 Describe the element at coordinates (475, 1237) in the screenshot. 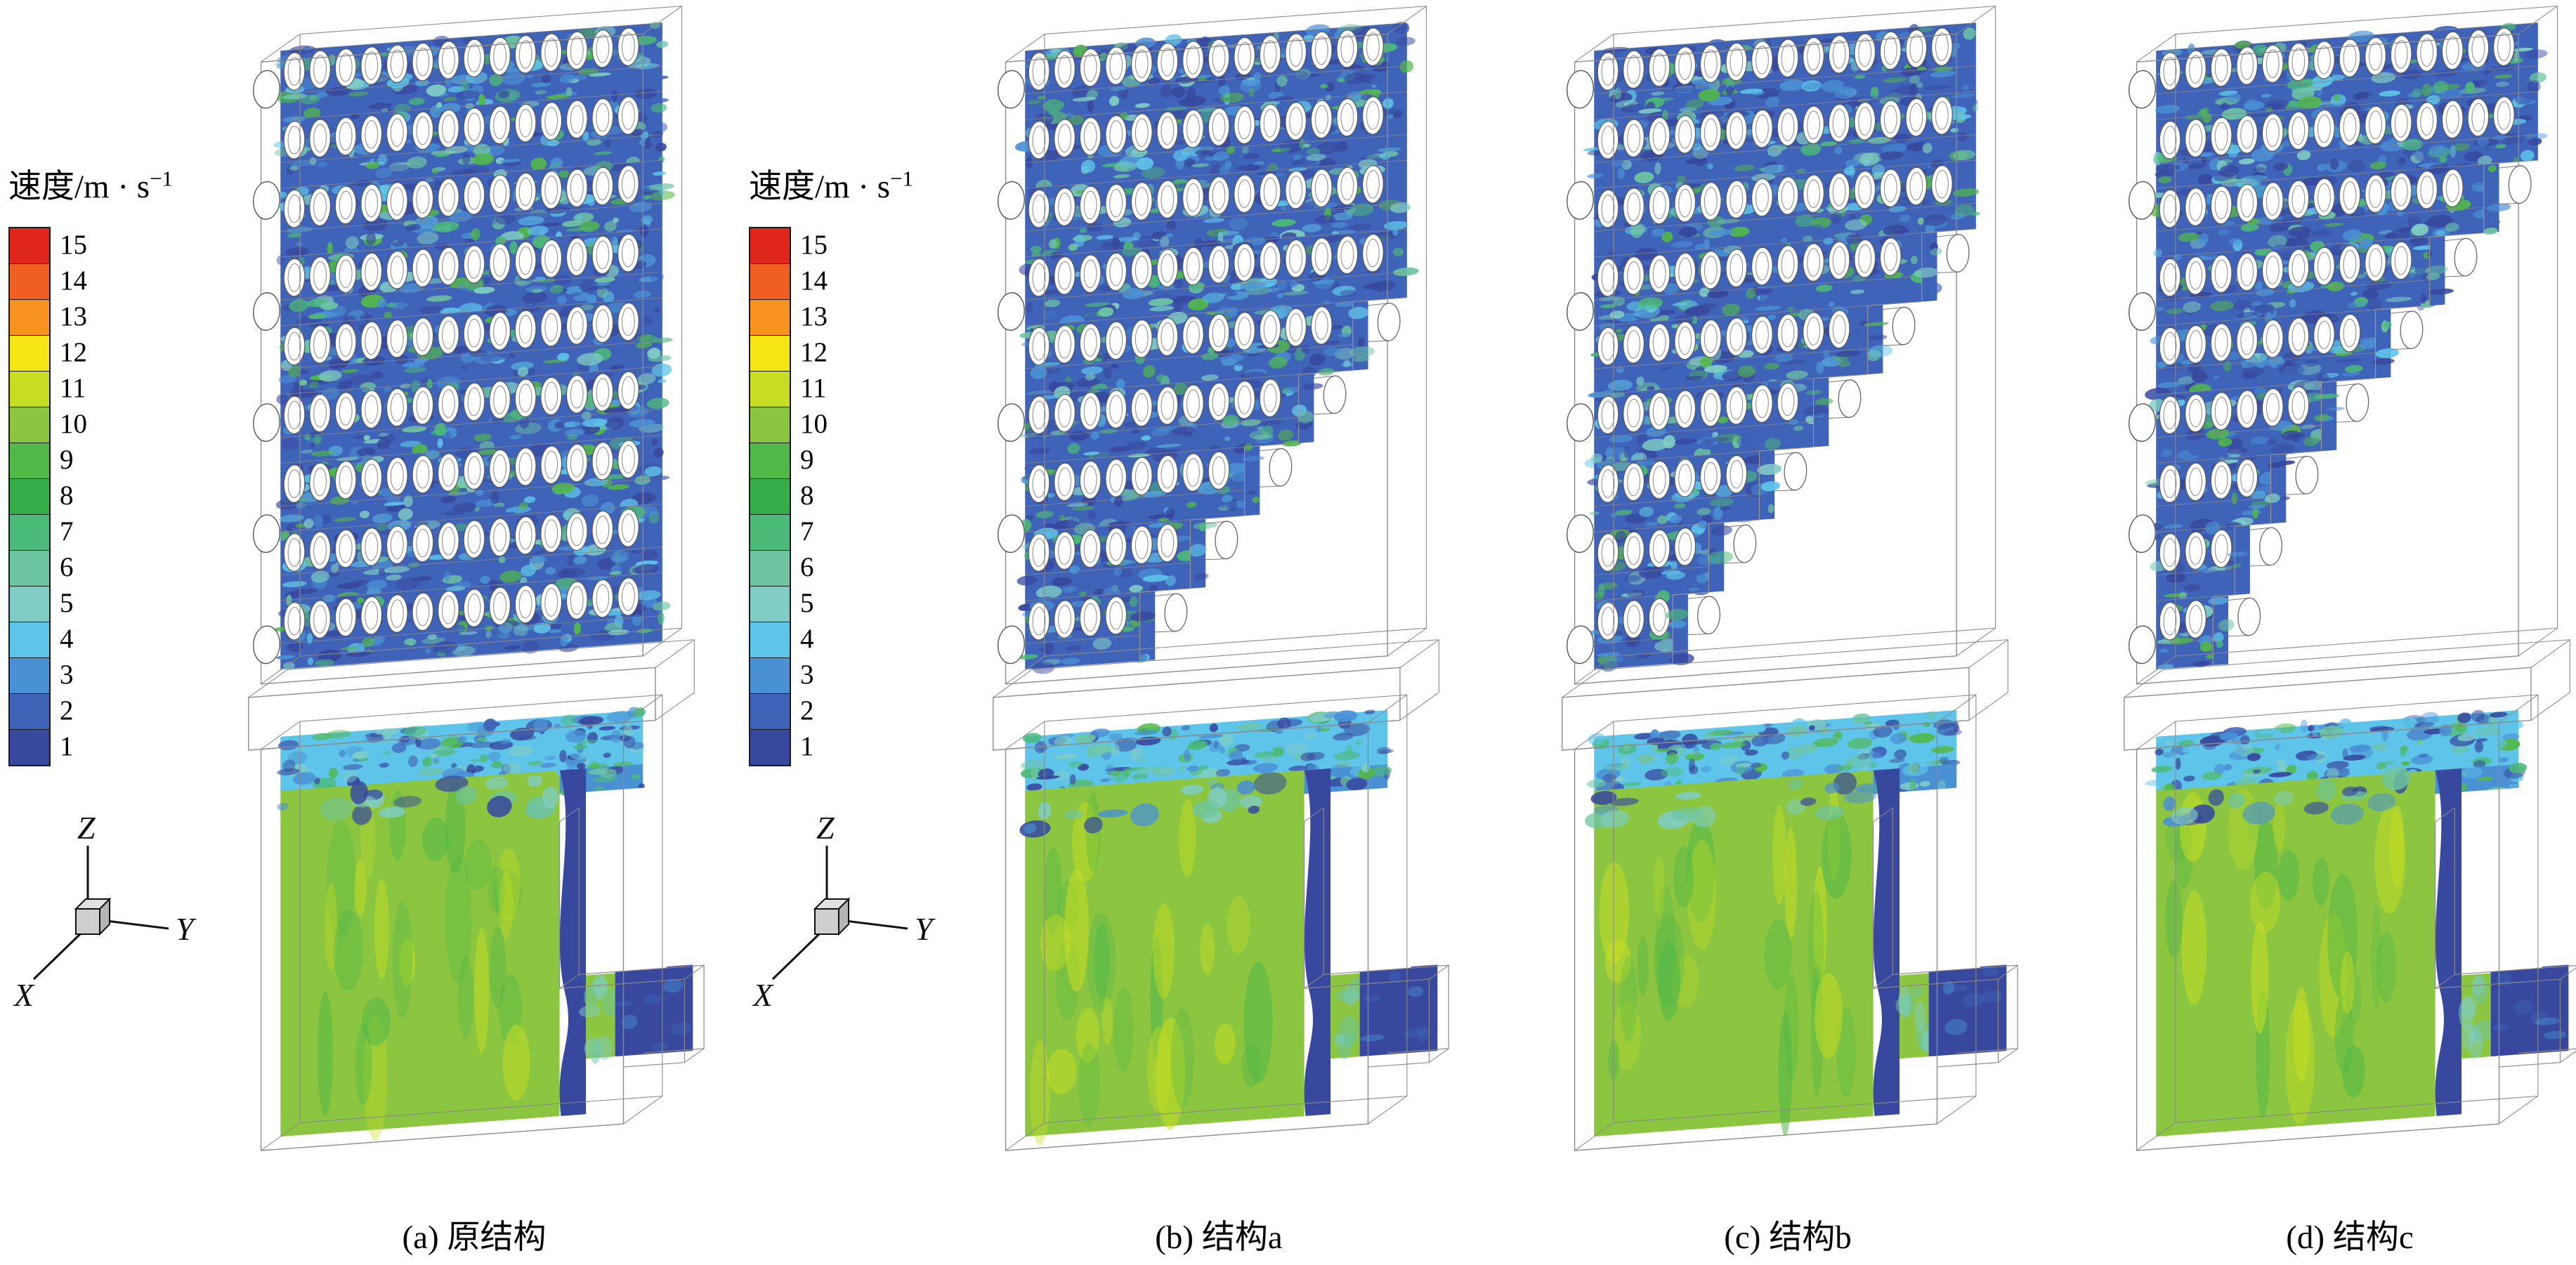

I see `panel-a-caption: (a) 原结构` at that location.